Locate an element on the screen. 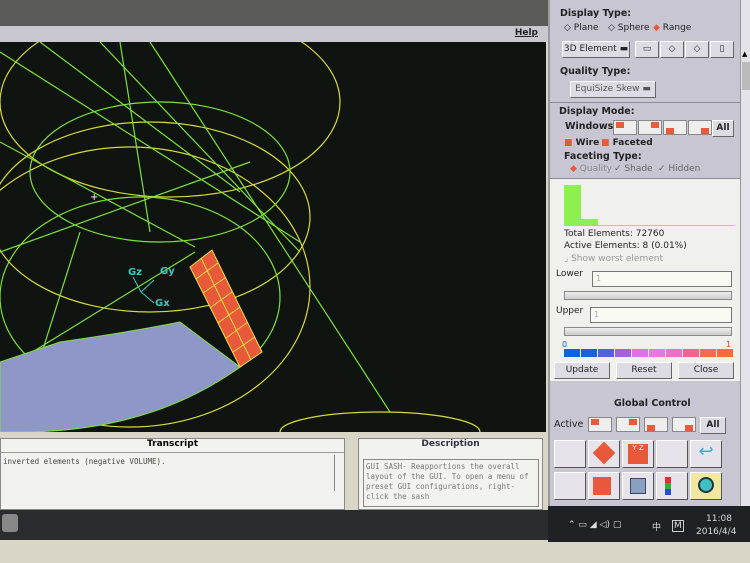 The image size is (750, 563). radio-shade: ✓ Shade is located at coordinates (633, 169).